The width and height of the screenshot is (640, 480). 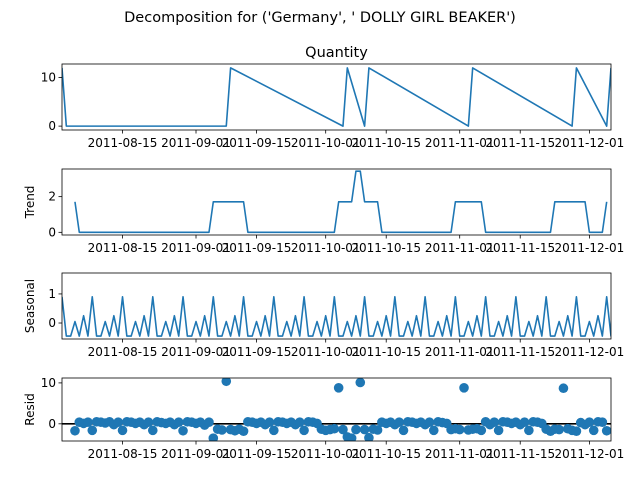 What do you see at coordinates (520, 454) in the screenshot?
I see `xtick-label-resid: 2011-11-15` at bounding box center [520, 454].